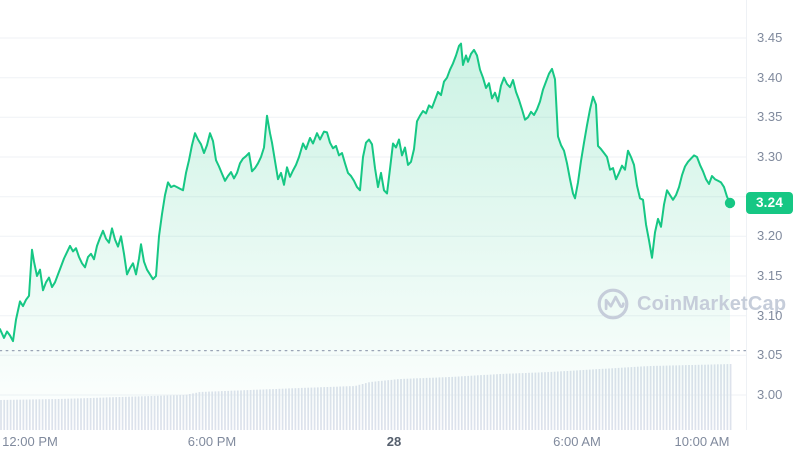 The image size is (800, 460). I want to click on y-axis-label: 3.10, so click(770, 315).